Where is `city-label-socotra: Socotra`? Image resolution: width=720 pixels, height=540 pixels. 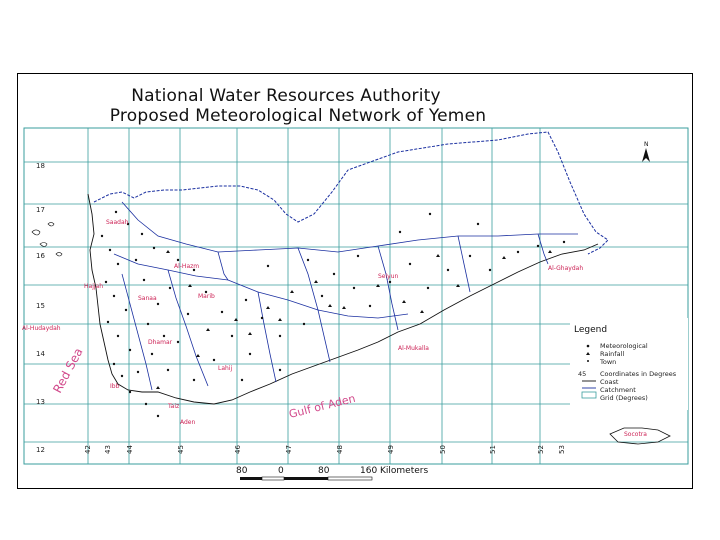 city-label-socotra: Socotra is located at coordinates (635, 434).